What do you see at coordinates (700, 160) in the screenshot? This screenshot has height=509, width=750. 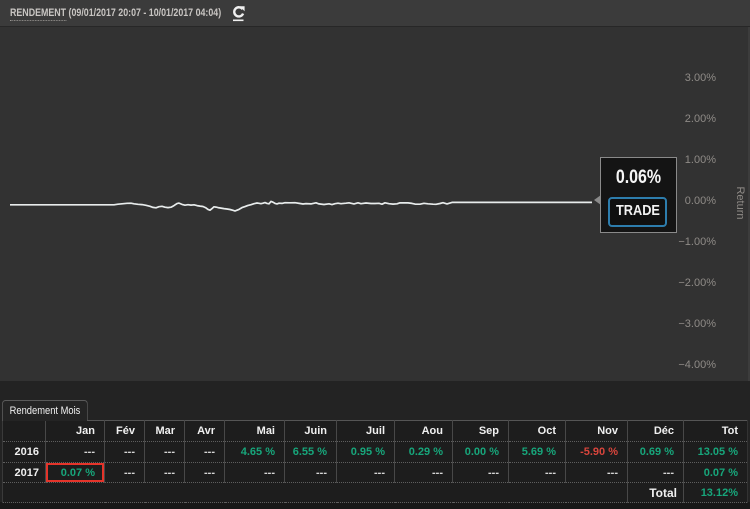 I see `svg-text: 1.00%` at bounding box center [700, 160].